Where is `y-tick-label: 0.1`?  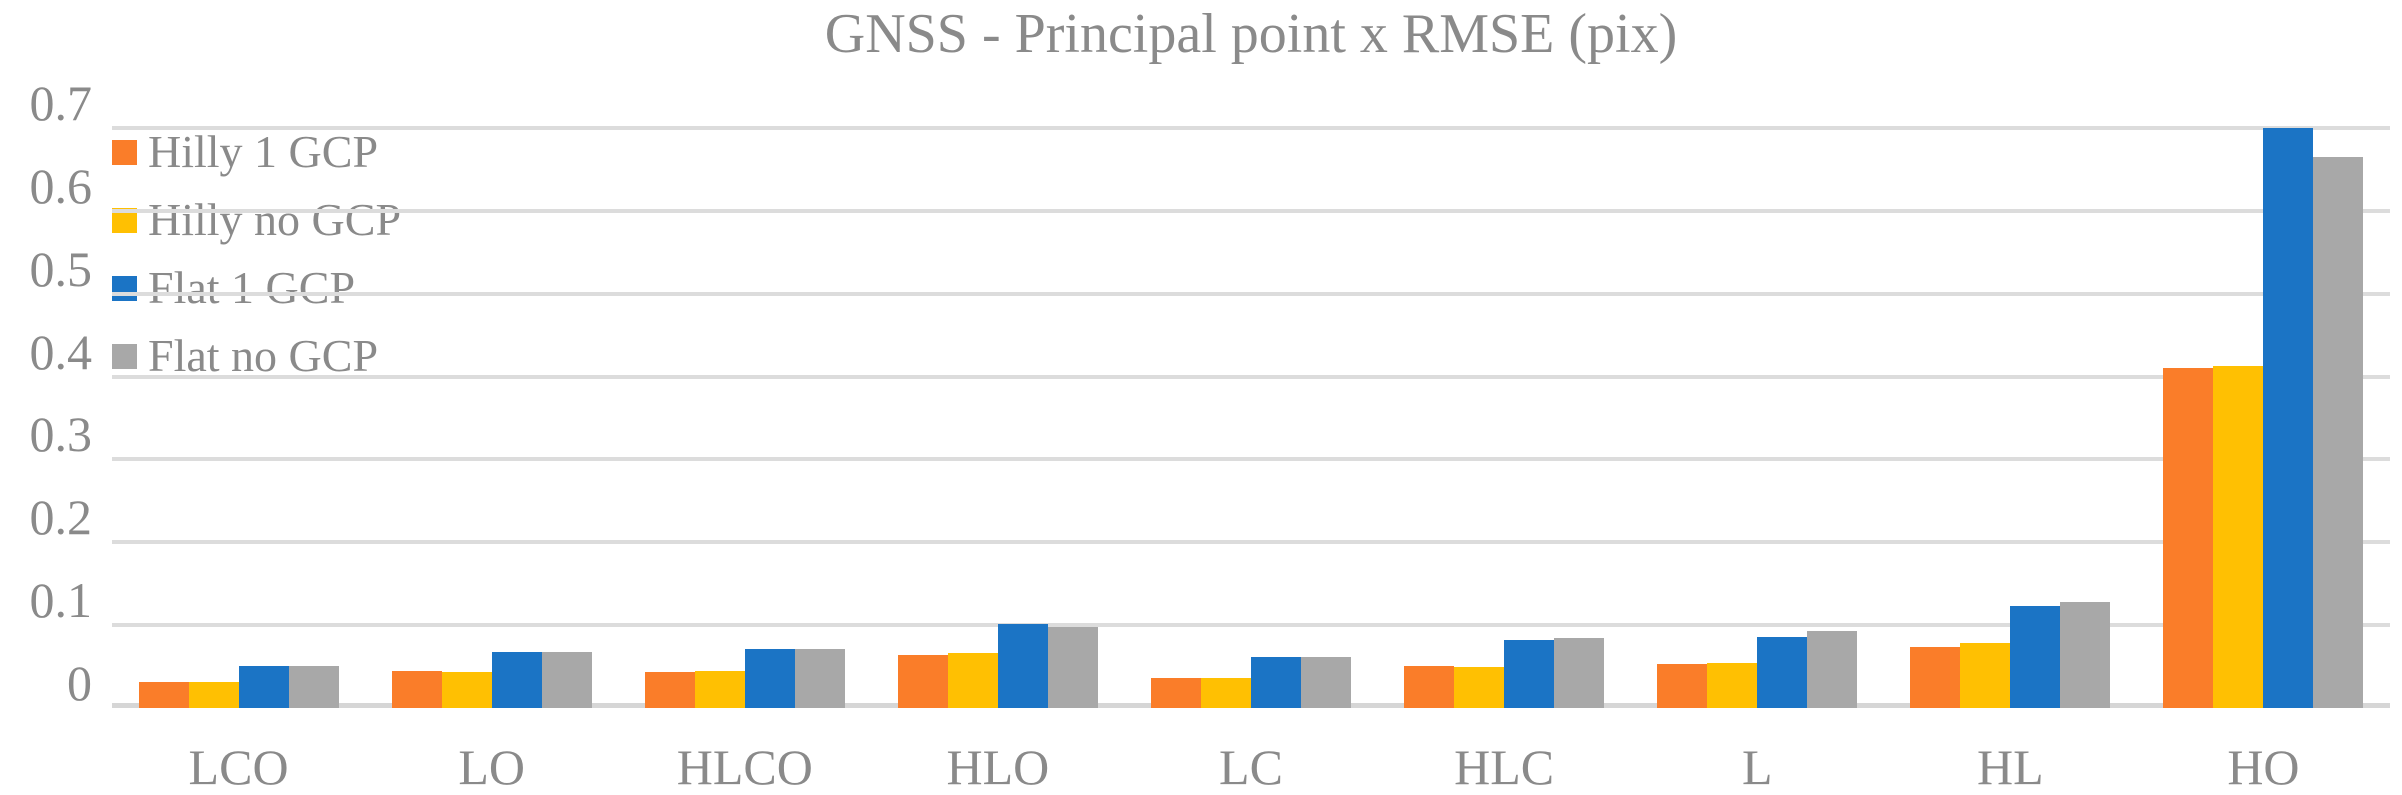 y-tick-label: 0.1 is located at coordinates (61, 600).